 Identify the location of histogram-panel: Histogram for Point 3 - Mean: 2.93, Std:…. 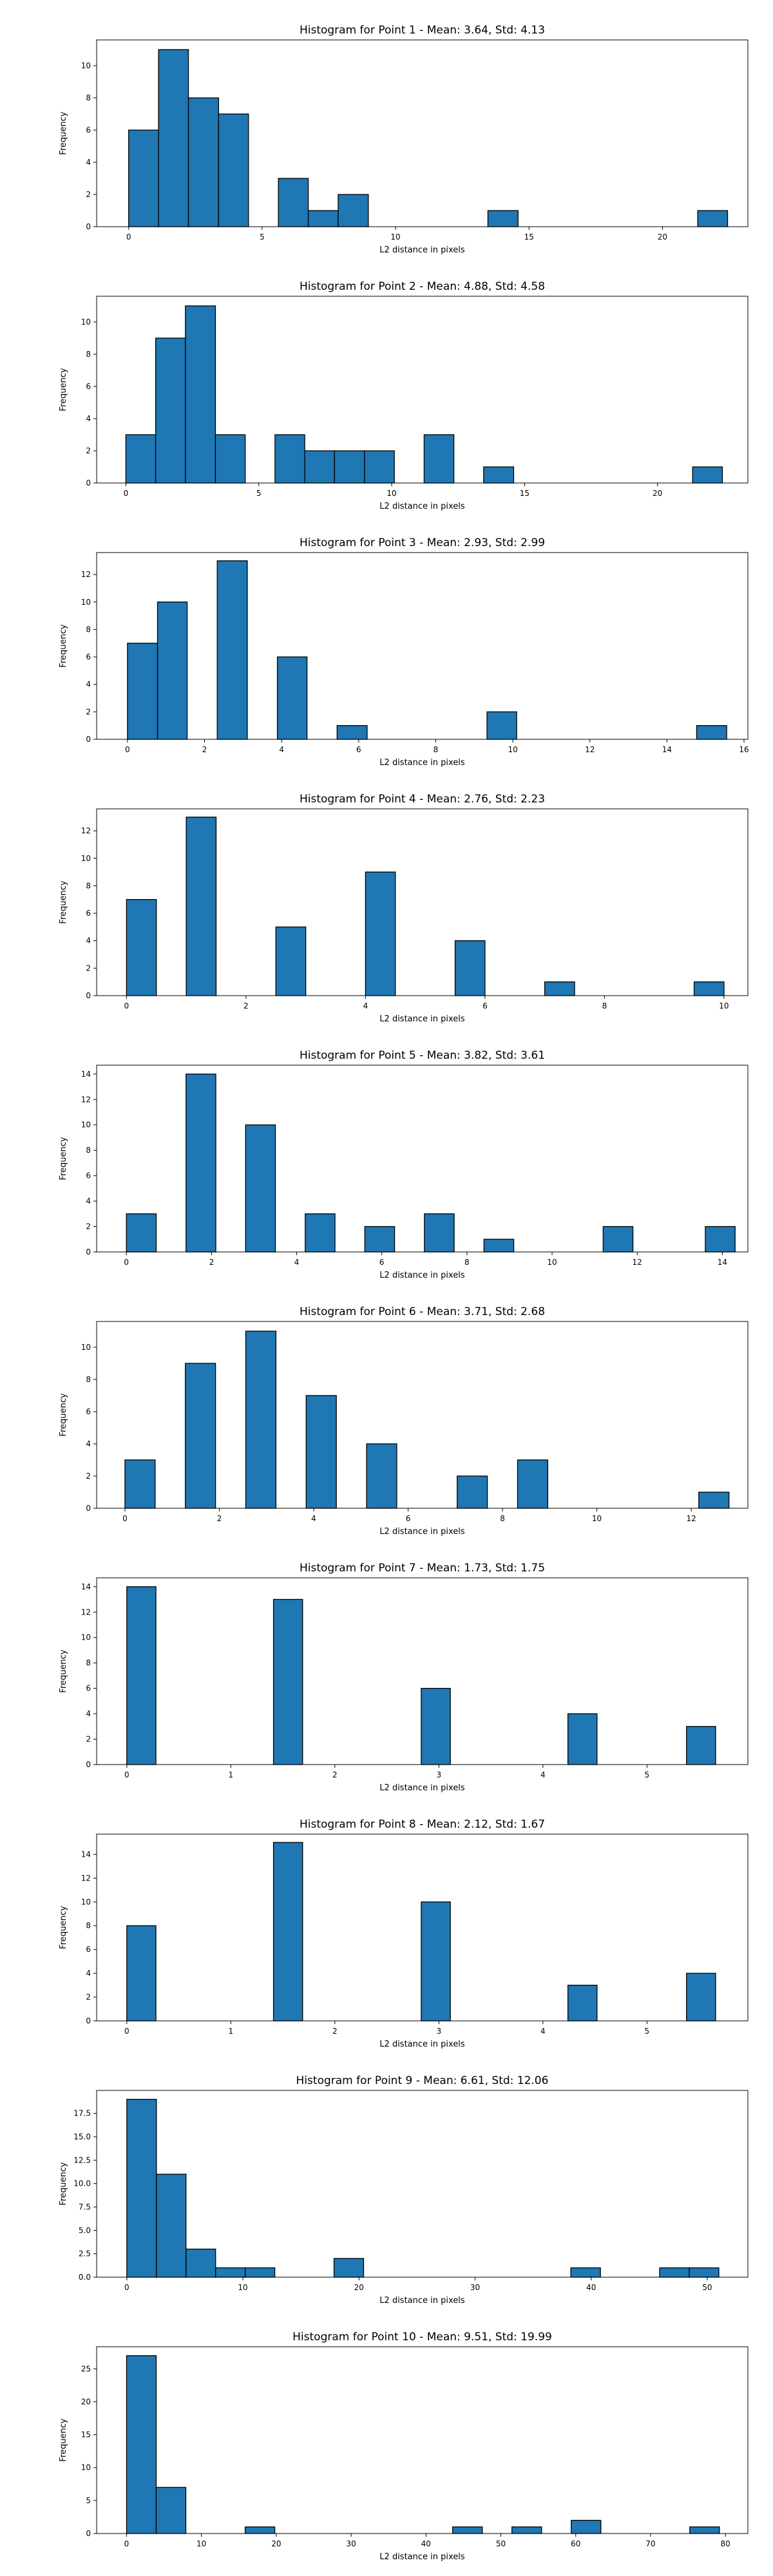
(404, 652).